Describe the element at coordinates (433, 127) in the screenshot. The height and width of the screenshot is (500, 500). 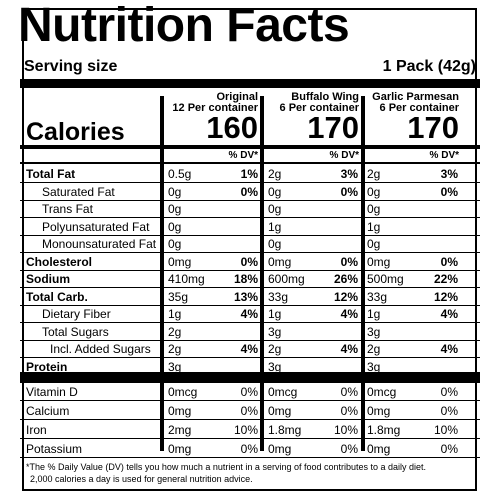
I see `calories-garlic-parmesan: 170` at that location.